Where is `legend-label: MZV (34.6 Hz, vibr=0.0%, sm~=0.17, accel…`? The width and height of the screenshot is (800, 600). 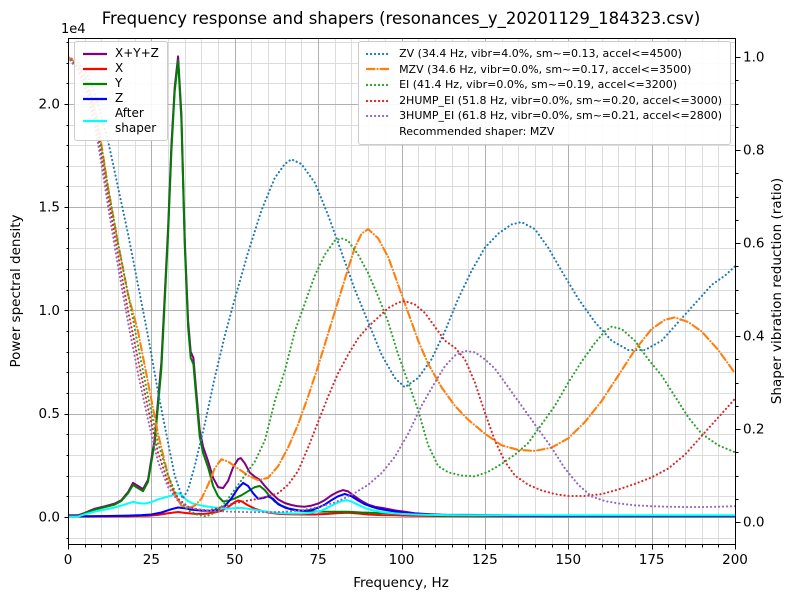 legend-label: MZV (34.6 Hz, vibr=0.0%, sm~=0.17, accel… is located at coordinates (545, 69).